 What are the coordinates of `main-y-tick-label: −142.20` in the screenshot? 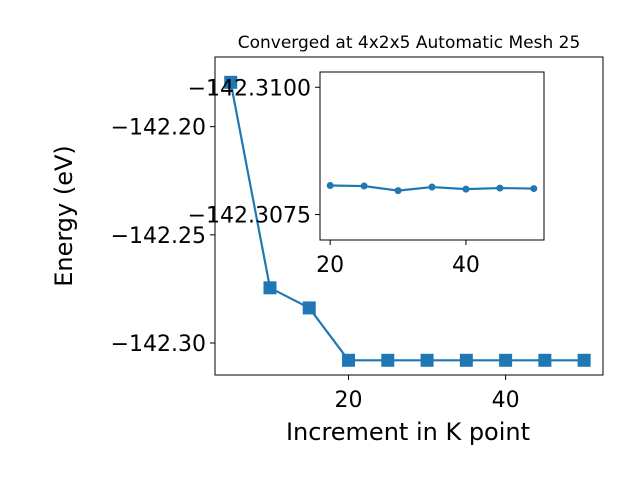 It's located at (158, 128).